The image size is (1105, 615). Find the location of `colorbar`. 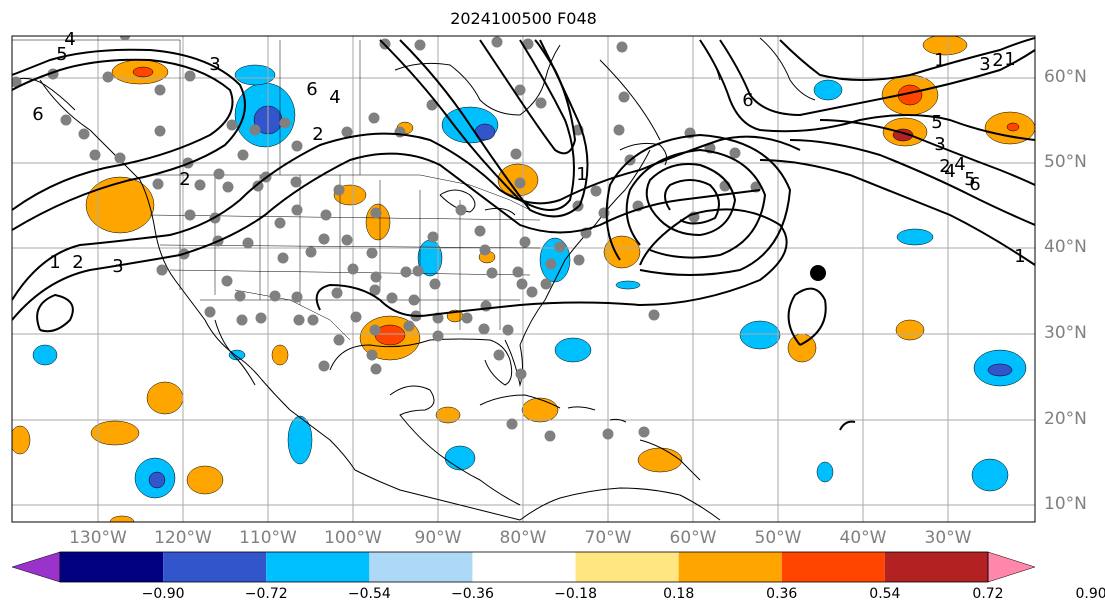

colorbar is located at coordinates (523, 567).